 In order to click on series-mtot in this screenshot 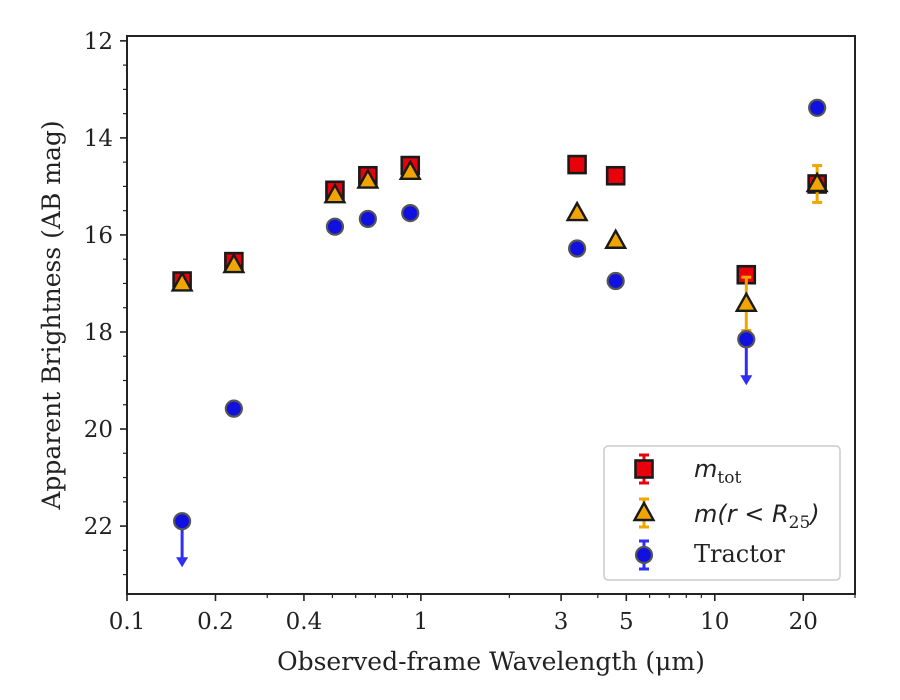, I will do `click(499, 222)`.